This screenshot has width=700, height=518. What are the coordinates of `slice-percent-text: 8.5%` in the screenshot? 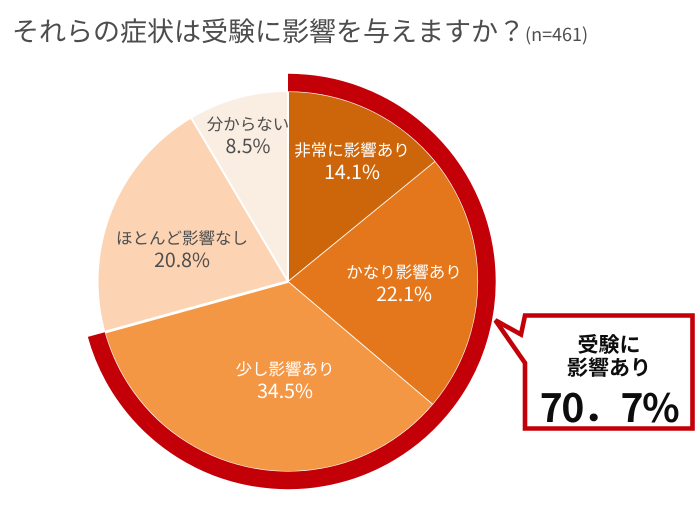 It's located at (248, 144).